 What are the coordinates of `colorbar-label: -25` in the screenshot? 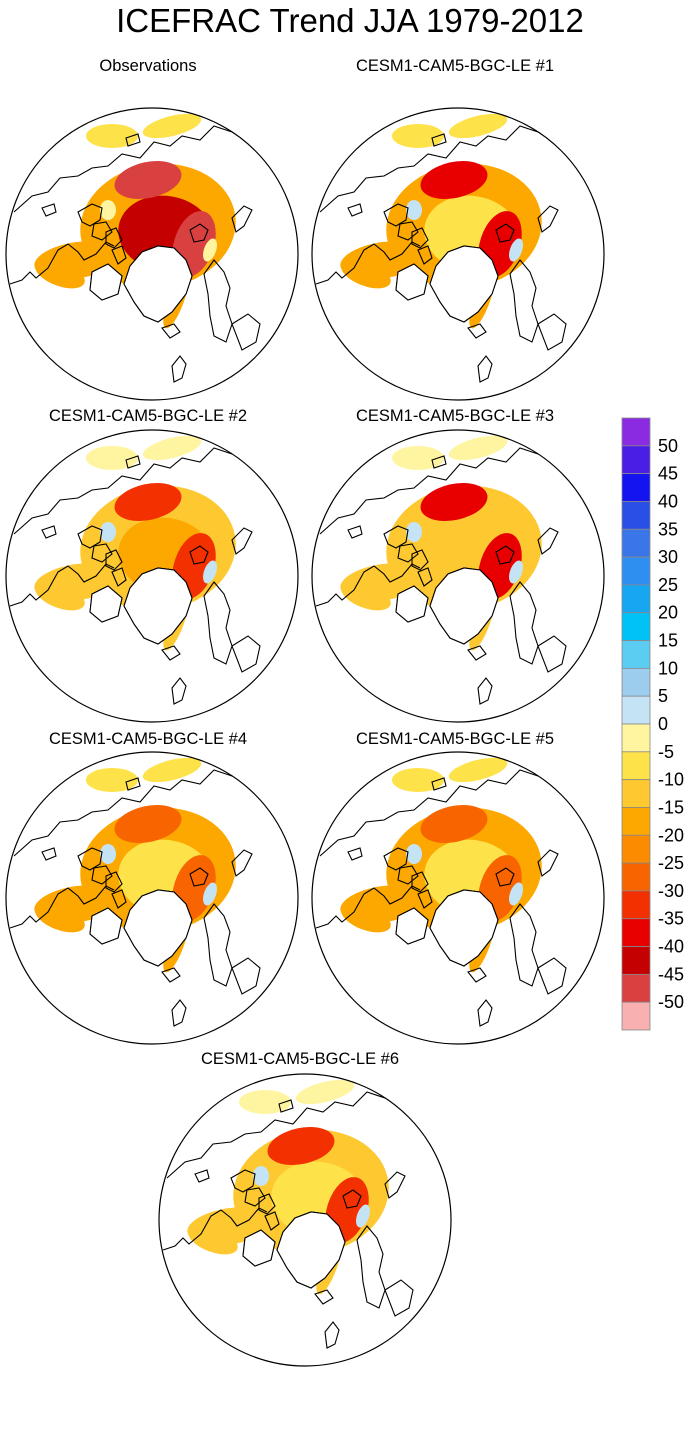 It's located at (671, 863).